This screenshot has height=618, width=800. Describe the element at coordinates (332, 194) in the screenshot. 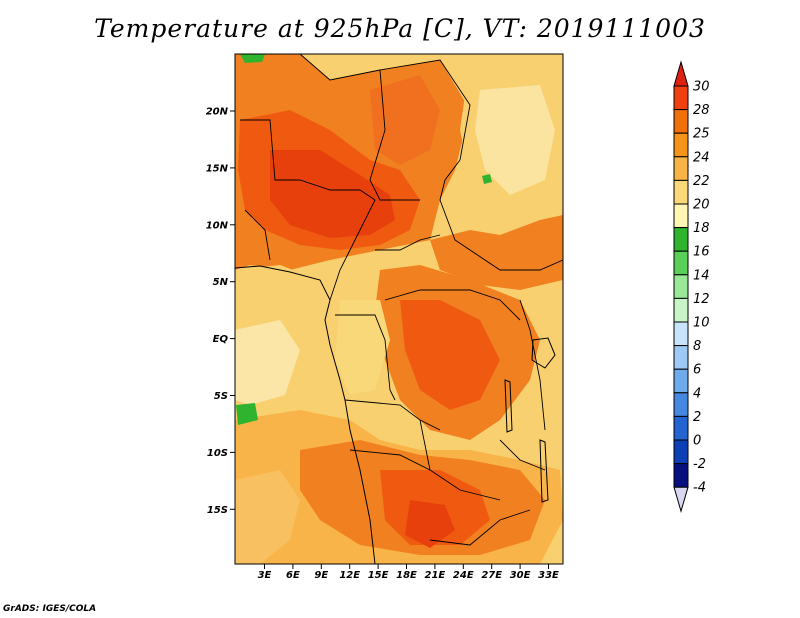

I see `hottest-core-north` at that location.